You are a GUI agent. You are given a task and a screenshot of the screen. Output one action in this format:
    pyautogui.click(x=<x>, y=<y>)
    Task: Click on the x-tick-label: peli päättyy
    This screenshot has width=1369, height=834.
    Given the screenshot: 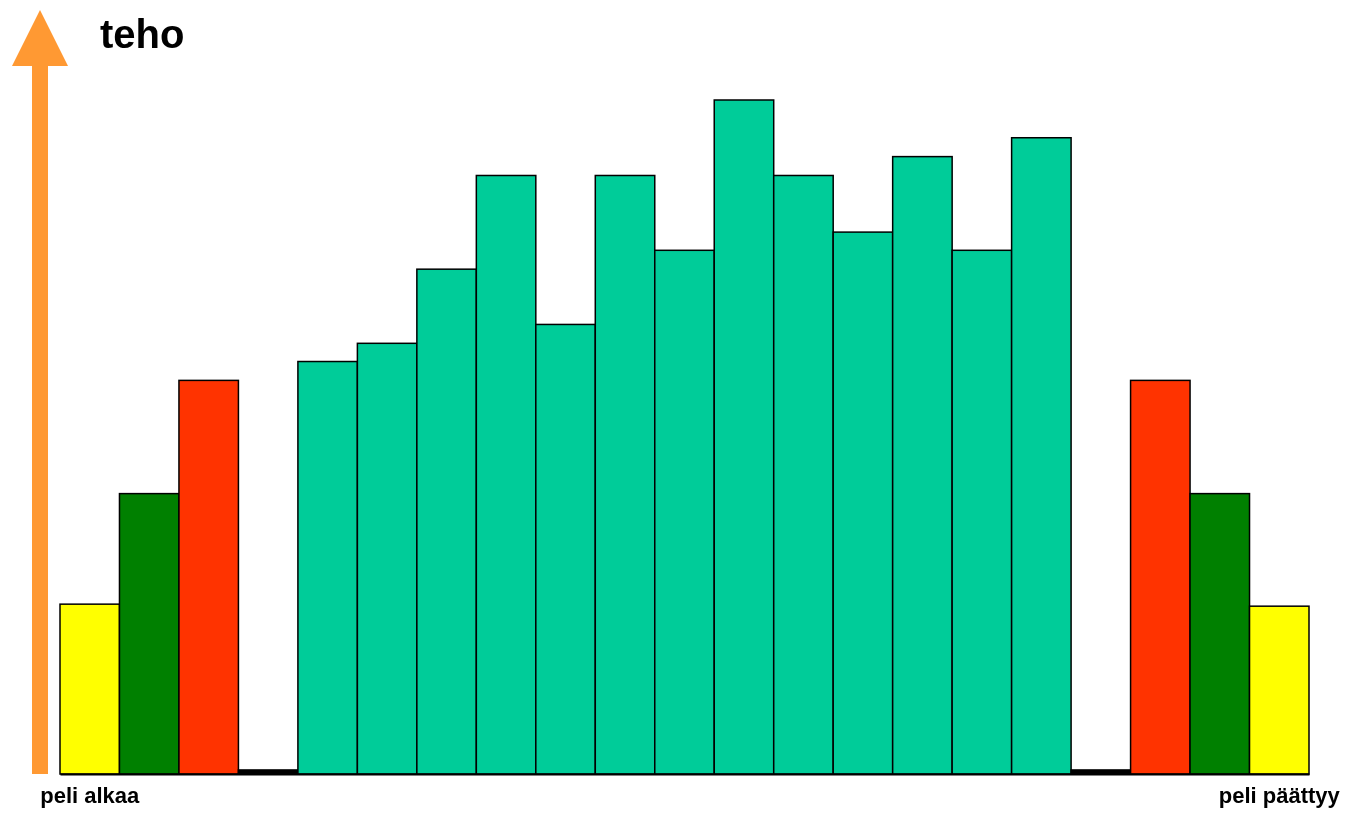 What is the action you would take?
    pyautogui.click(x=1279, y=796)
    